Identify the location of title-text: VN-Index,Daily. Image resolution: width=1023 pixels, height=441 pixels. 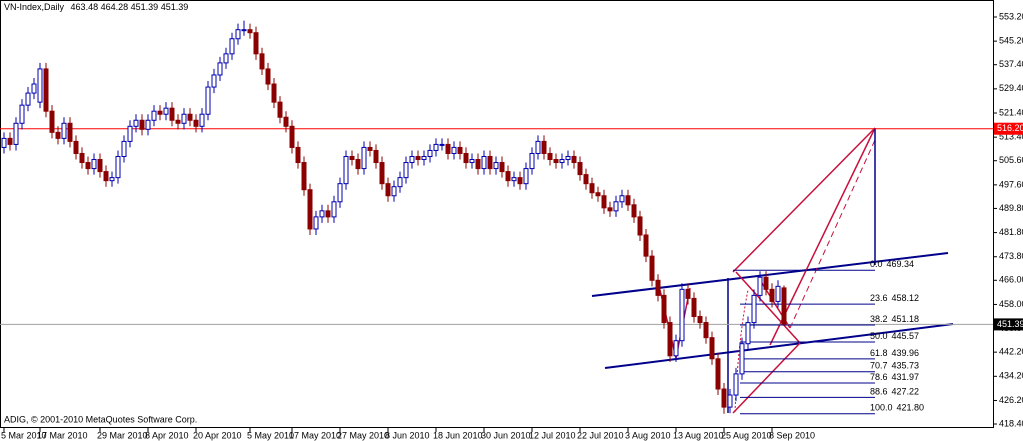
(34, 7).